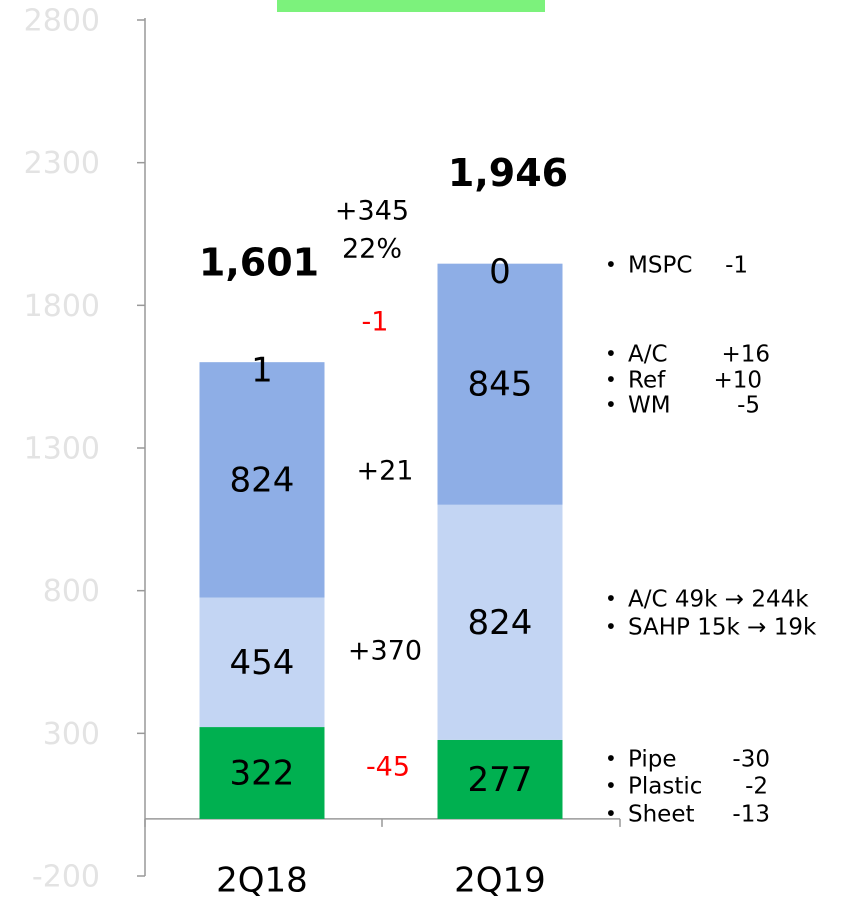 The image size is (846, 901). I want to click on x-tick-label: 2Q19, so click(500, 881).